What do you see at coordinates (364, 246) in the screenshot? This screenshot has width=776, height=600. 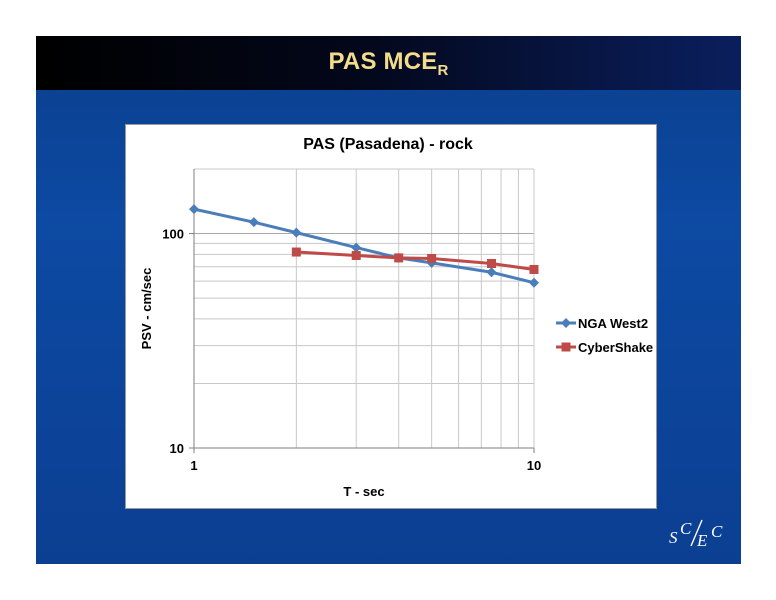 I see `nga-west2-line` at bounding box center [364, 246].